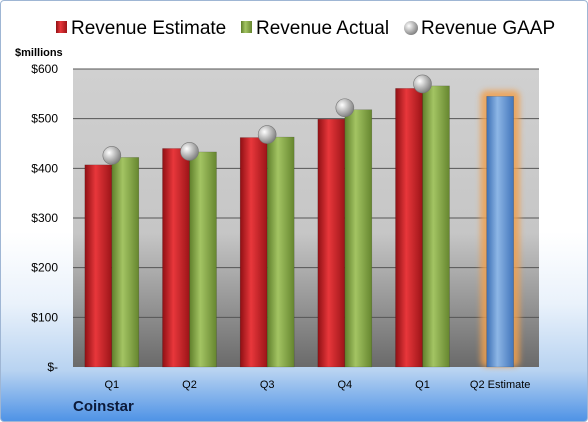 The image size is (588, 422). Describe the element at coordinates (44, 119) in the screenshot. I see `y-tick-label: $500` at that location.